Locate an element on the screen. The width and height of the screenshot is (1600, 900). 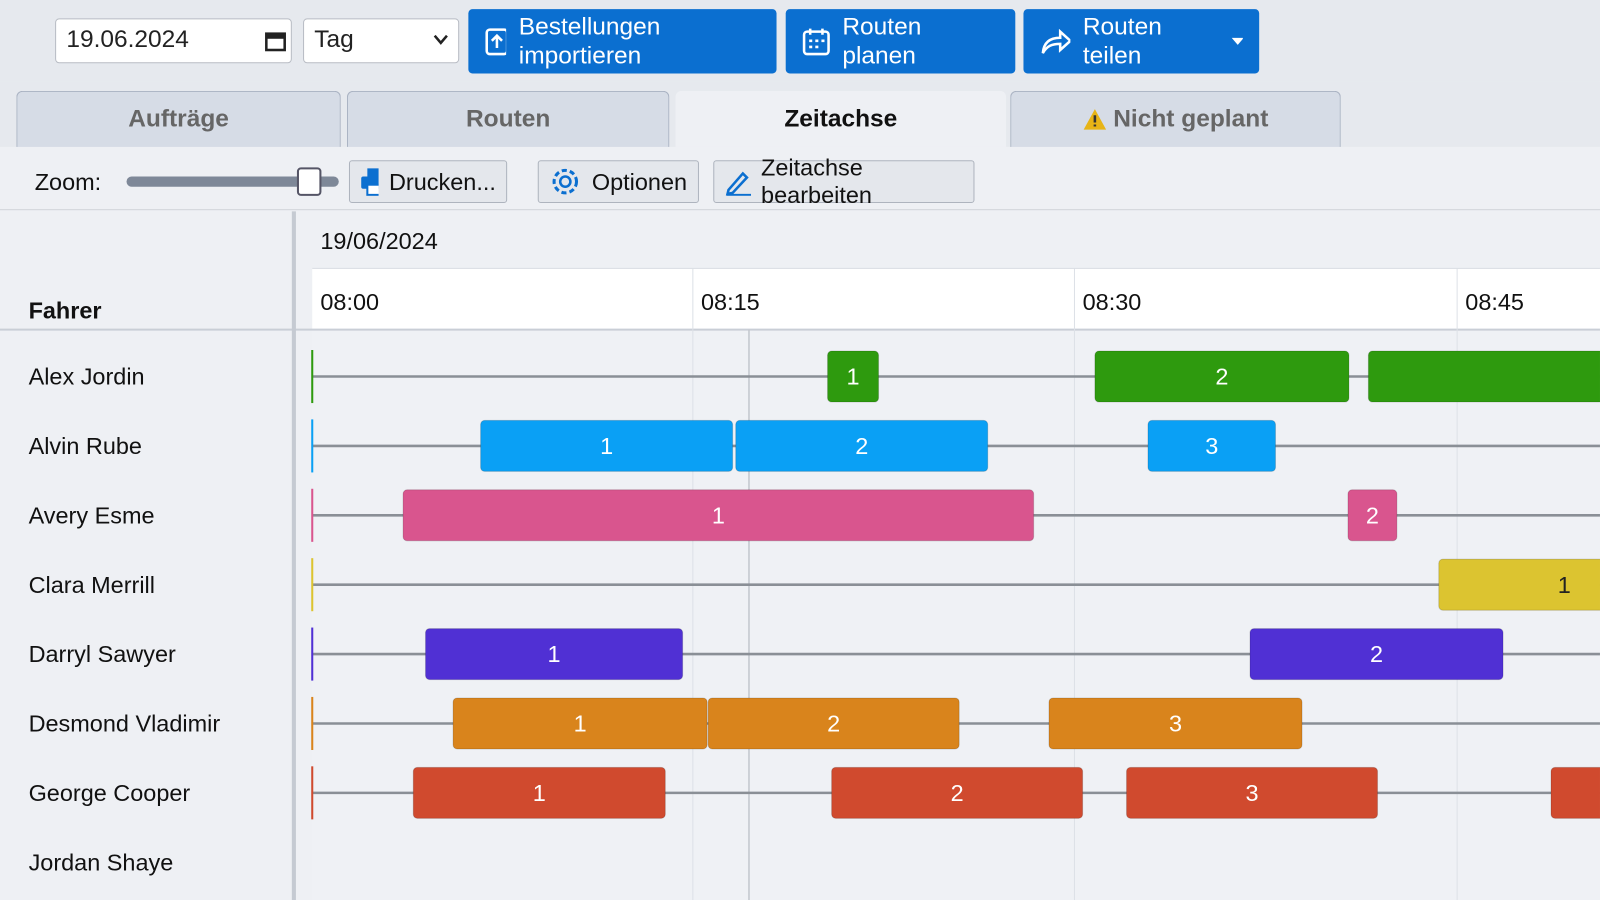
tab-label: Aufträge is located at coordinates (178, 119).